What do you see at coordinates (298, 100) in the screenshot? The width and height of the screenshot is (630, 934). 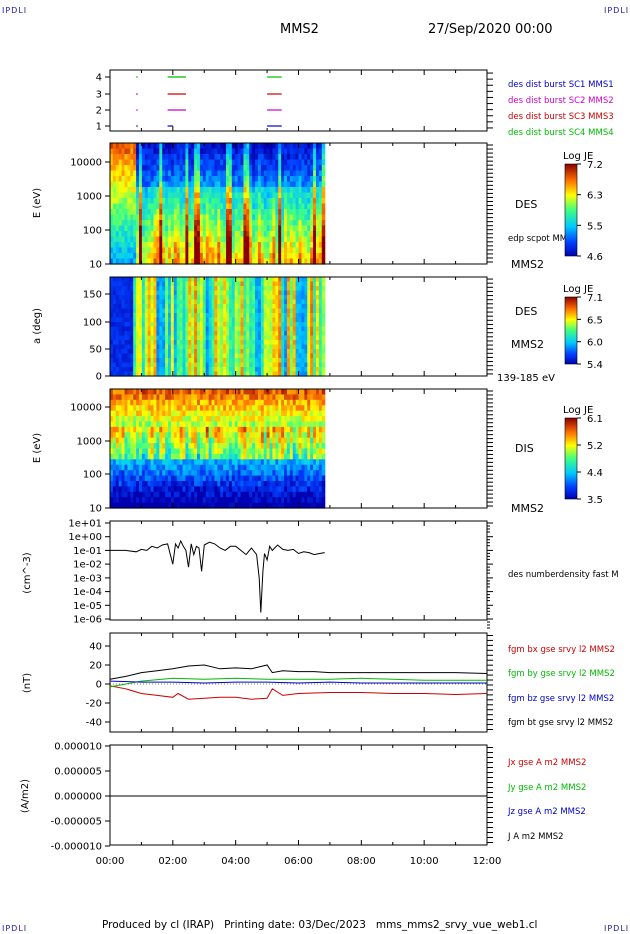 I see `panel-frame` at bounding box center [298, 100].